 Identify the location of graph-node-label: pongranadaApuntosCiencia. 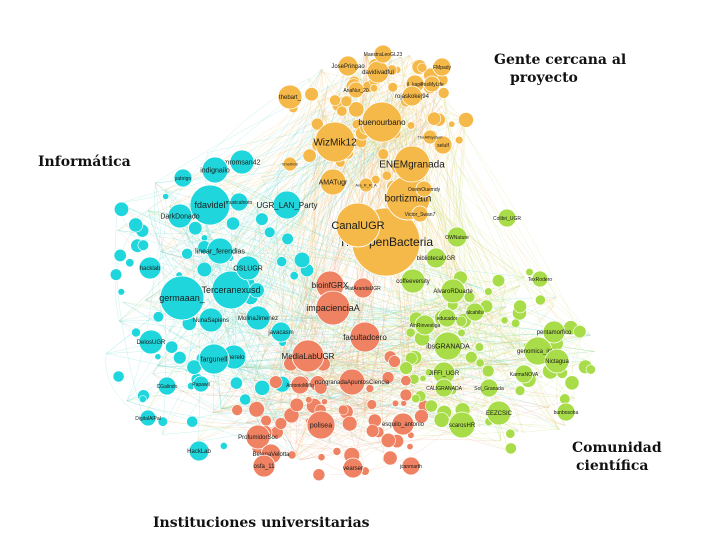
(352, 383).